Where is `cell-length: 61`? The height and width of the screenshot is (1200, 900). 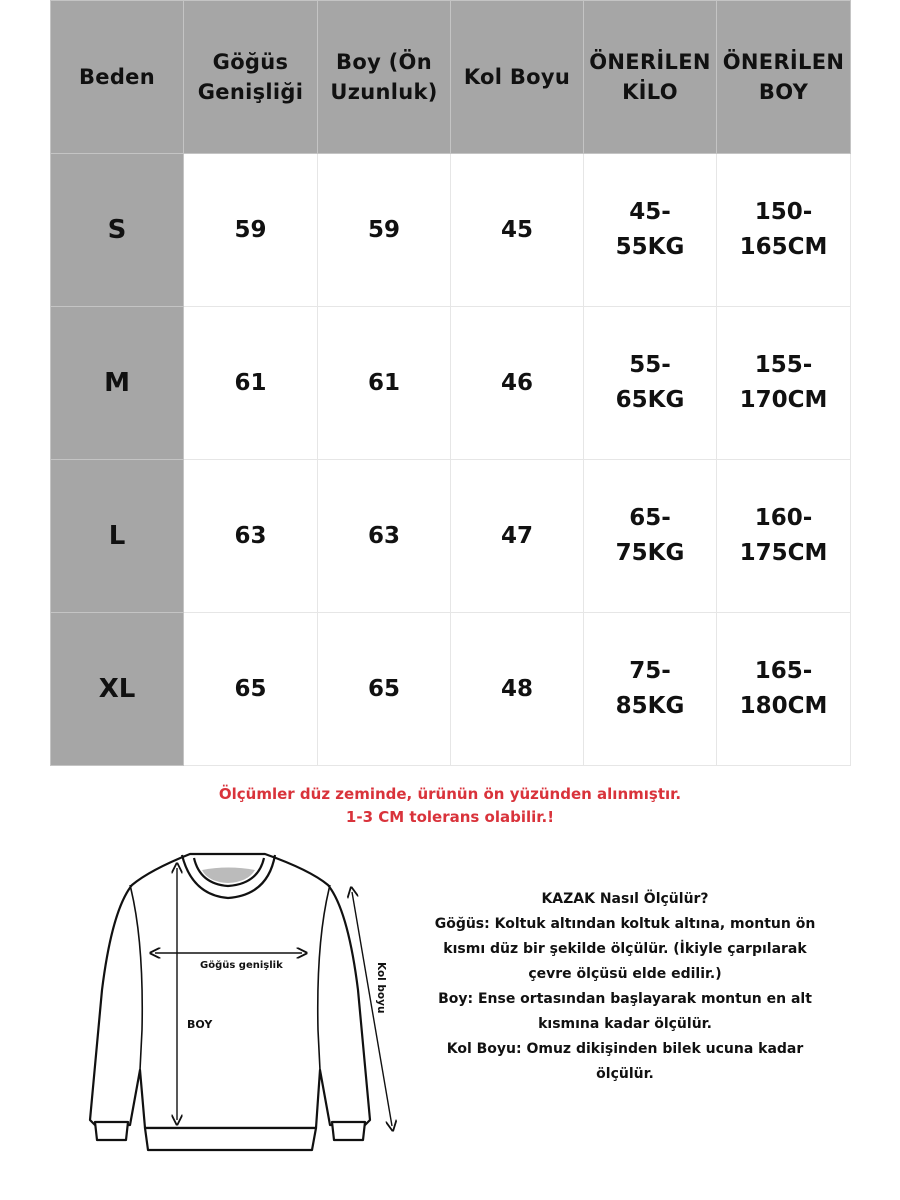 cell-length: 61 is located at coordinates (384, 383).